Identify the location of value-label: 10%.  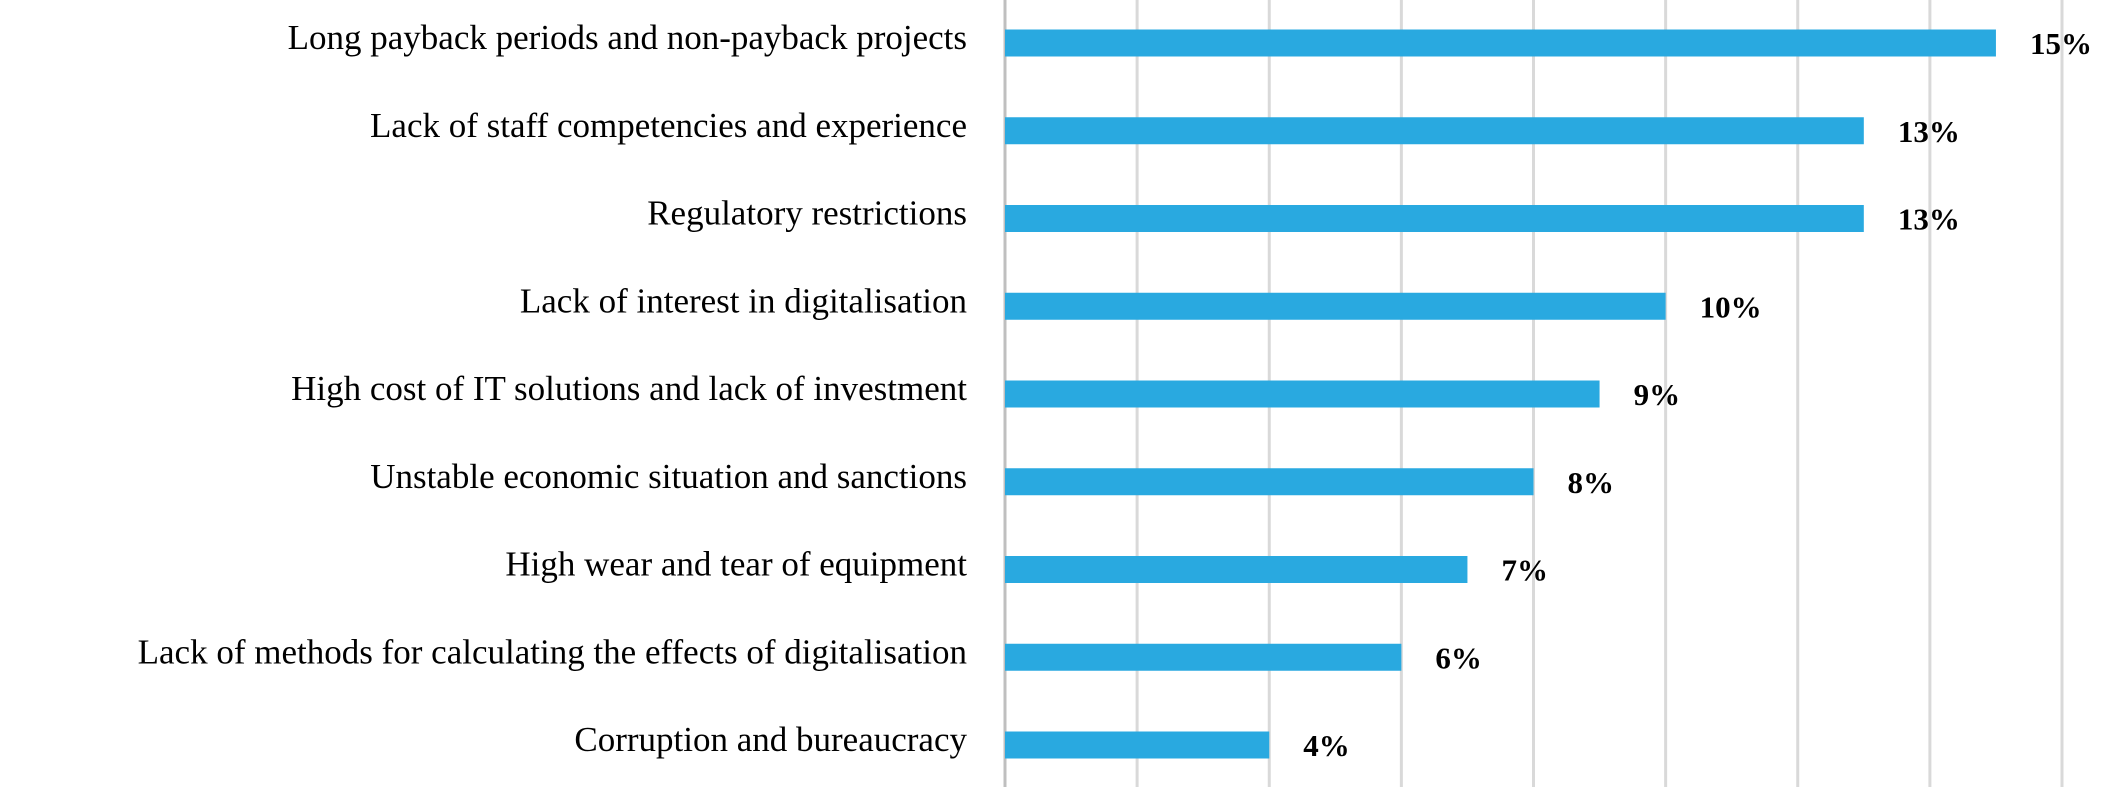
(1731, 306).